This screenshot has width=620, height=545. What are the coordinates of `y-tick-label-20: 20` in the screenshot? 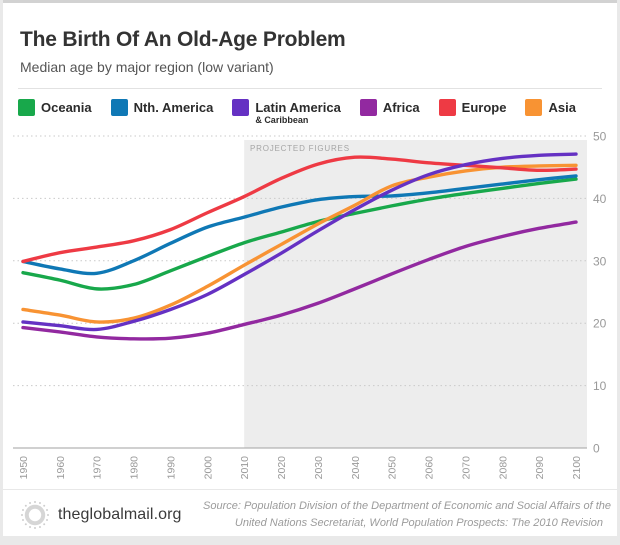 It's located at (600, 324).